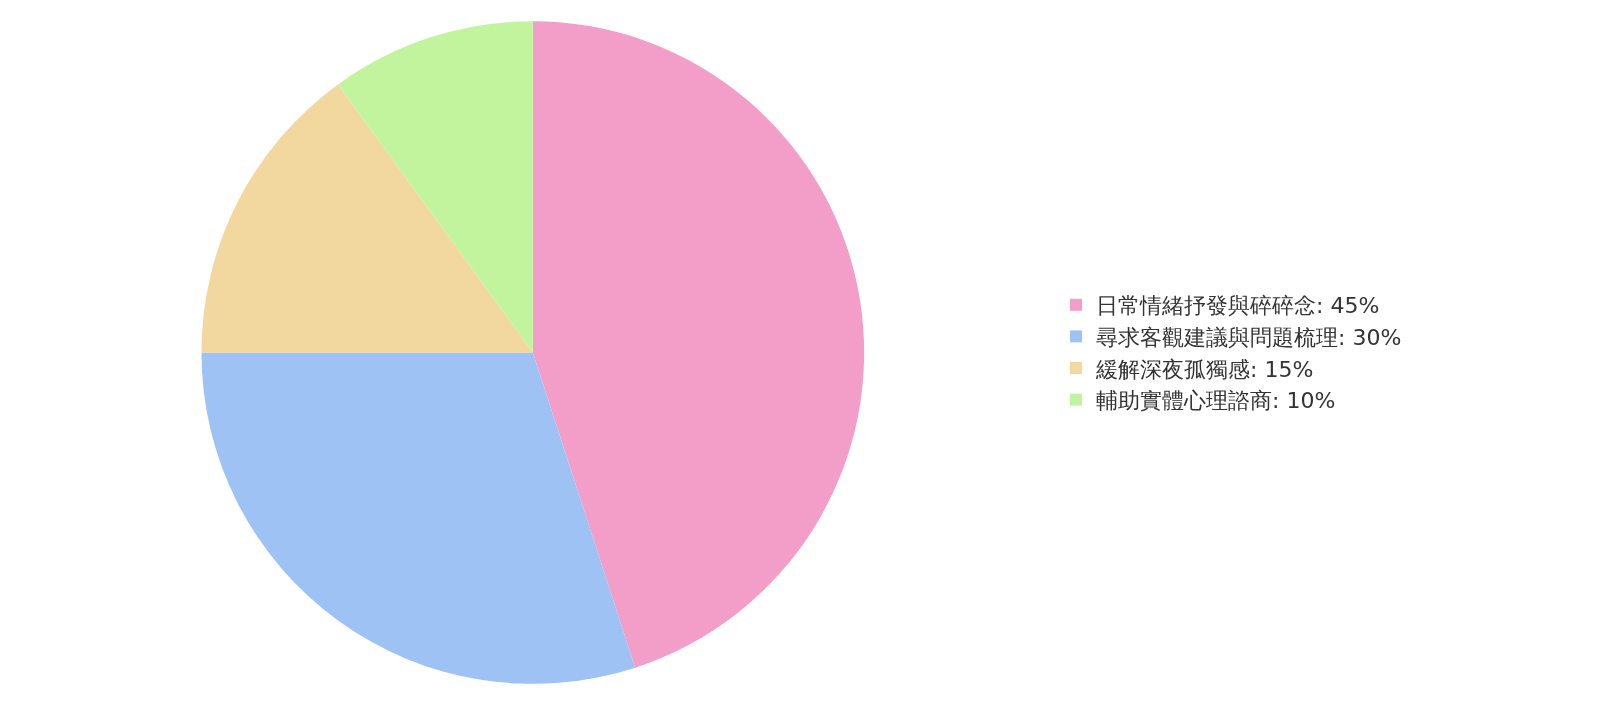 This screenshot has height=705, width=1600. Describe the element at coordinates (1249, 337) in the screenshot. I see `legend-label: 尋求客觀建議與問題梳理: 30%` at that location.